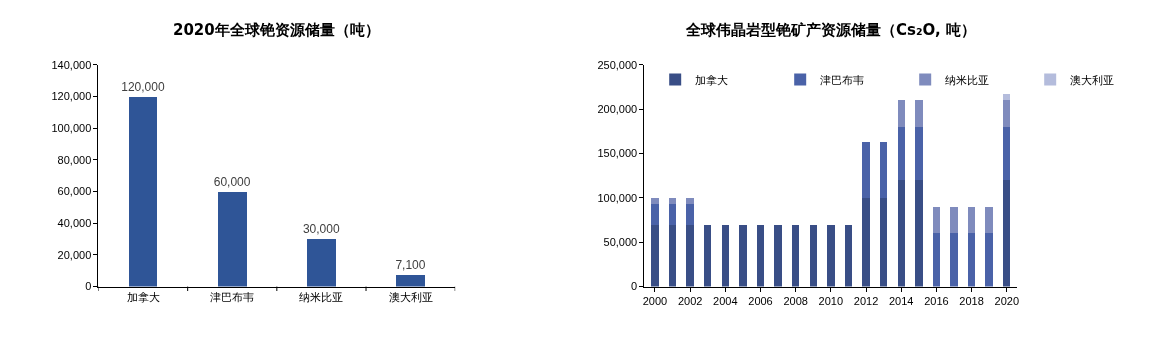  Describe the element at coordinates (617, 153) in the screenshot. I see `y-tick-label: 150,000` at that location.